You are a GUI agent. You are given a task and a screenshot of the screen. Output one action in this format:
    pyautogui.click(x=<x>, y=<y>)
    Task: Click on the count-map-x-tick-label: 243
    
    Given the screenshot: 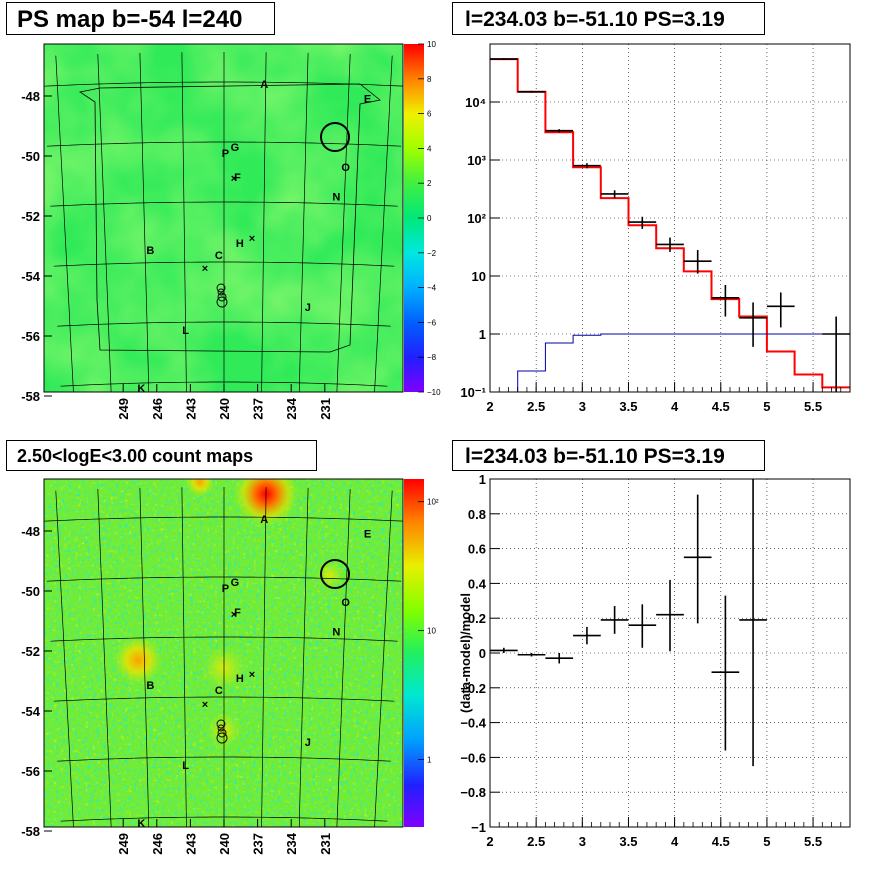 What is the action you would take?
    pyautogui.click(x=190, y=844)
    